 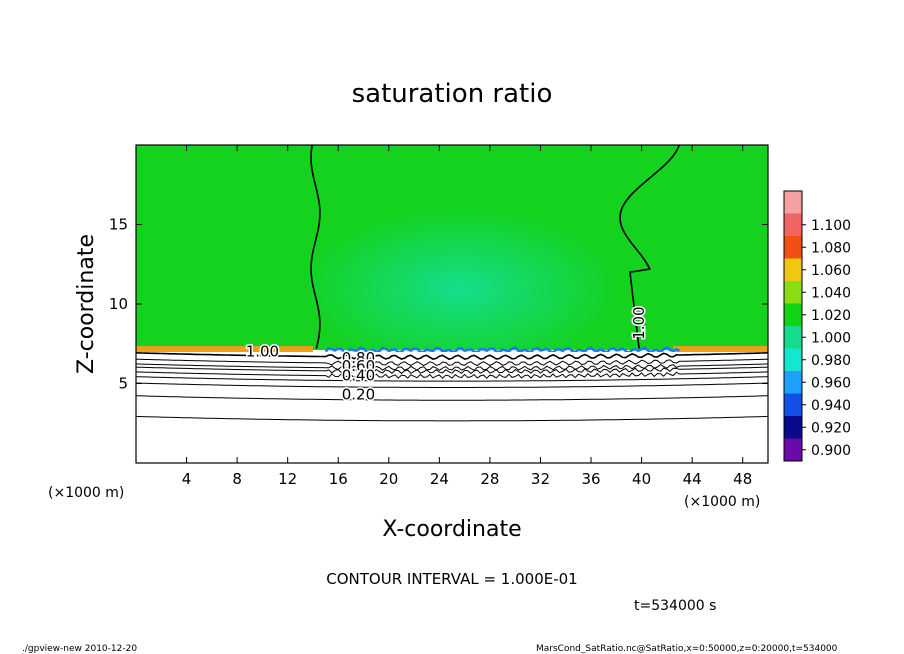 I want to click on colorbar-label: 0.980, so click(x=831, y=361).